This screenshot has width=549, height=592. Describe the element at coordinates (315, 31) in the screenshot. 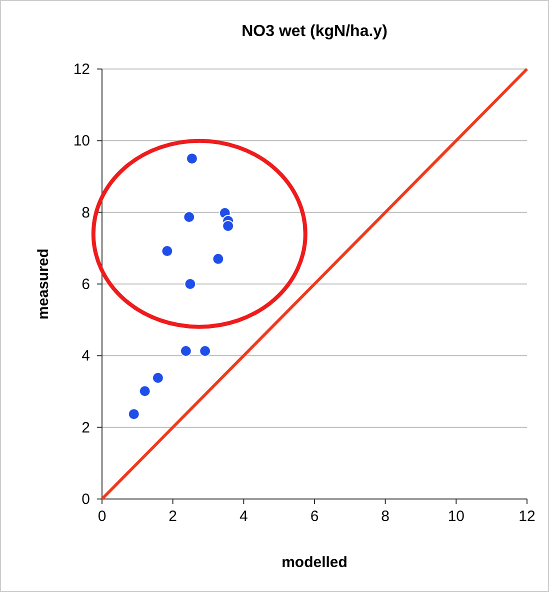

I see `chart-title: NO3 wet (kgN/ha.y)` at that location.